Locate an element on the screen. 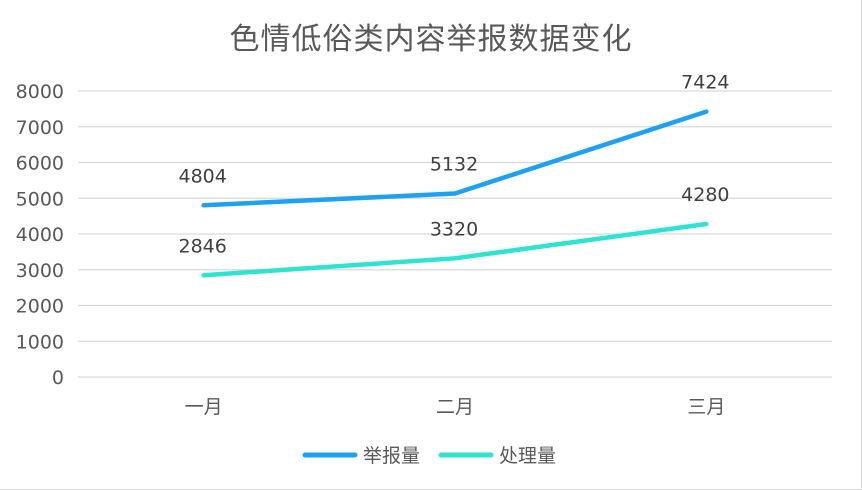 The height and width of the screenshot is (490, 862). data-label: 5132 is located at coordinates (454, 165).